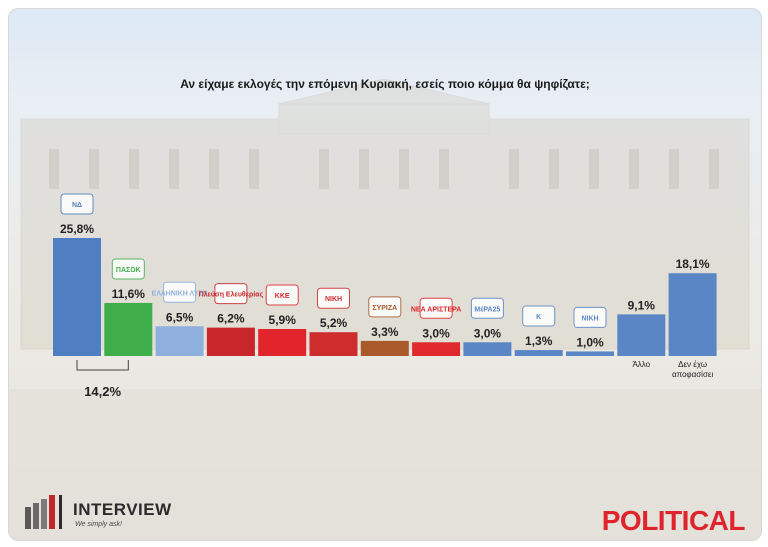  What do you see at coordinates (43, 512) in the screenshot?
I see `interview-logo-icon` at bounding box center [43, 512].